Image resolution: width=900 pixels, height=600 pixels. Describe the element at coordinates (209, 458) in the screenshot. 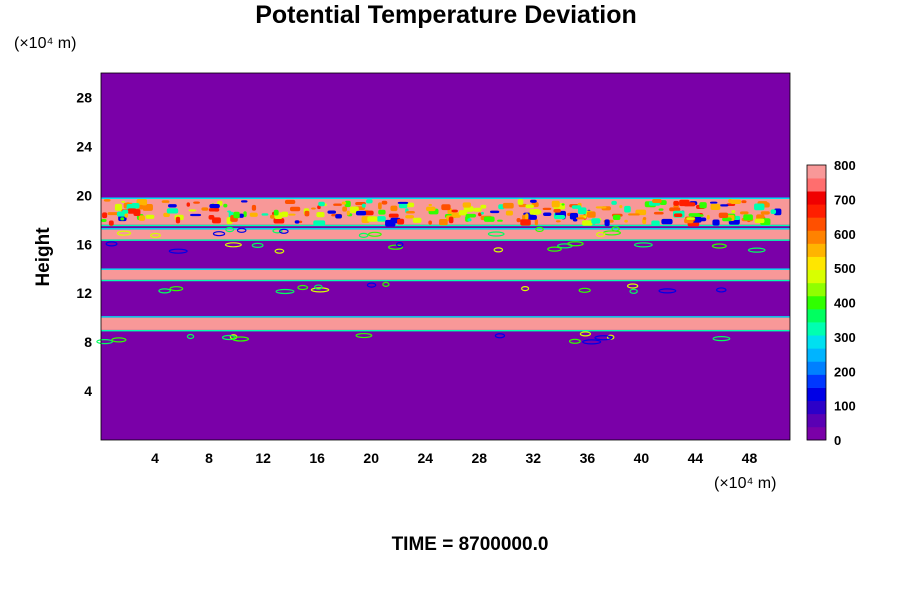

I see `x-tick-label: 8` at that location.